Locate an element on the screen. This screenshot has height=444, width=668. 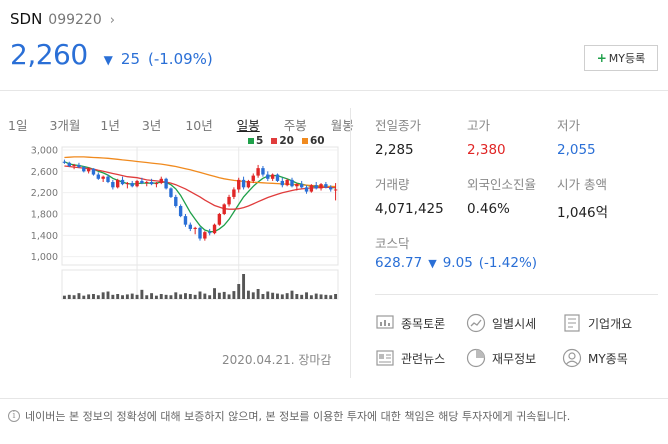
menu-news: 관련뉴스 is located at coordinates (410, 358).